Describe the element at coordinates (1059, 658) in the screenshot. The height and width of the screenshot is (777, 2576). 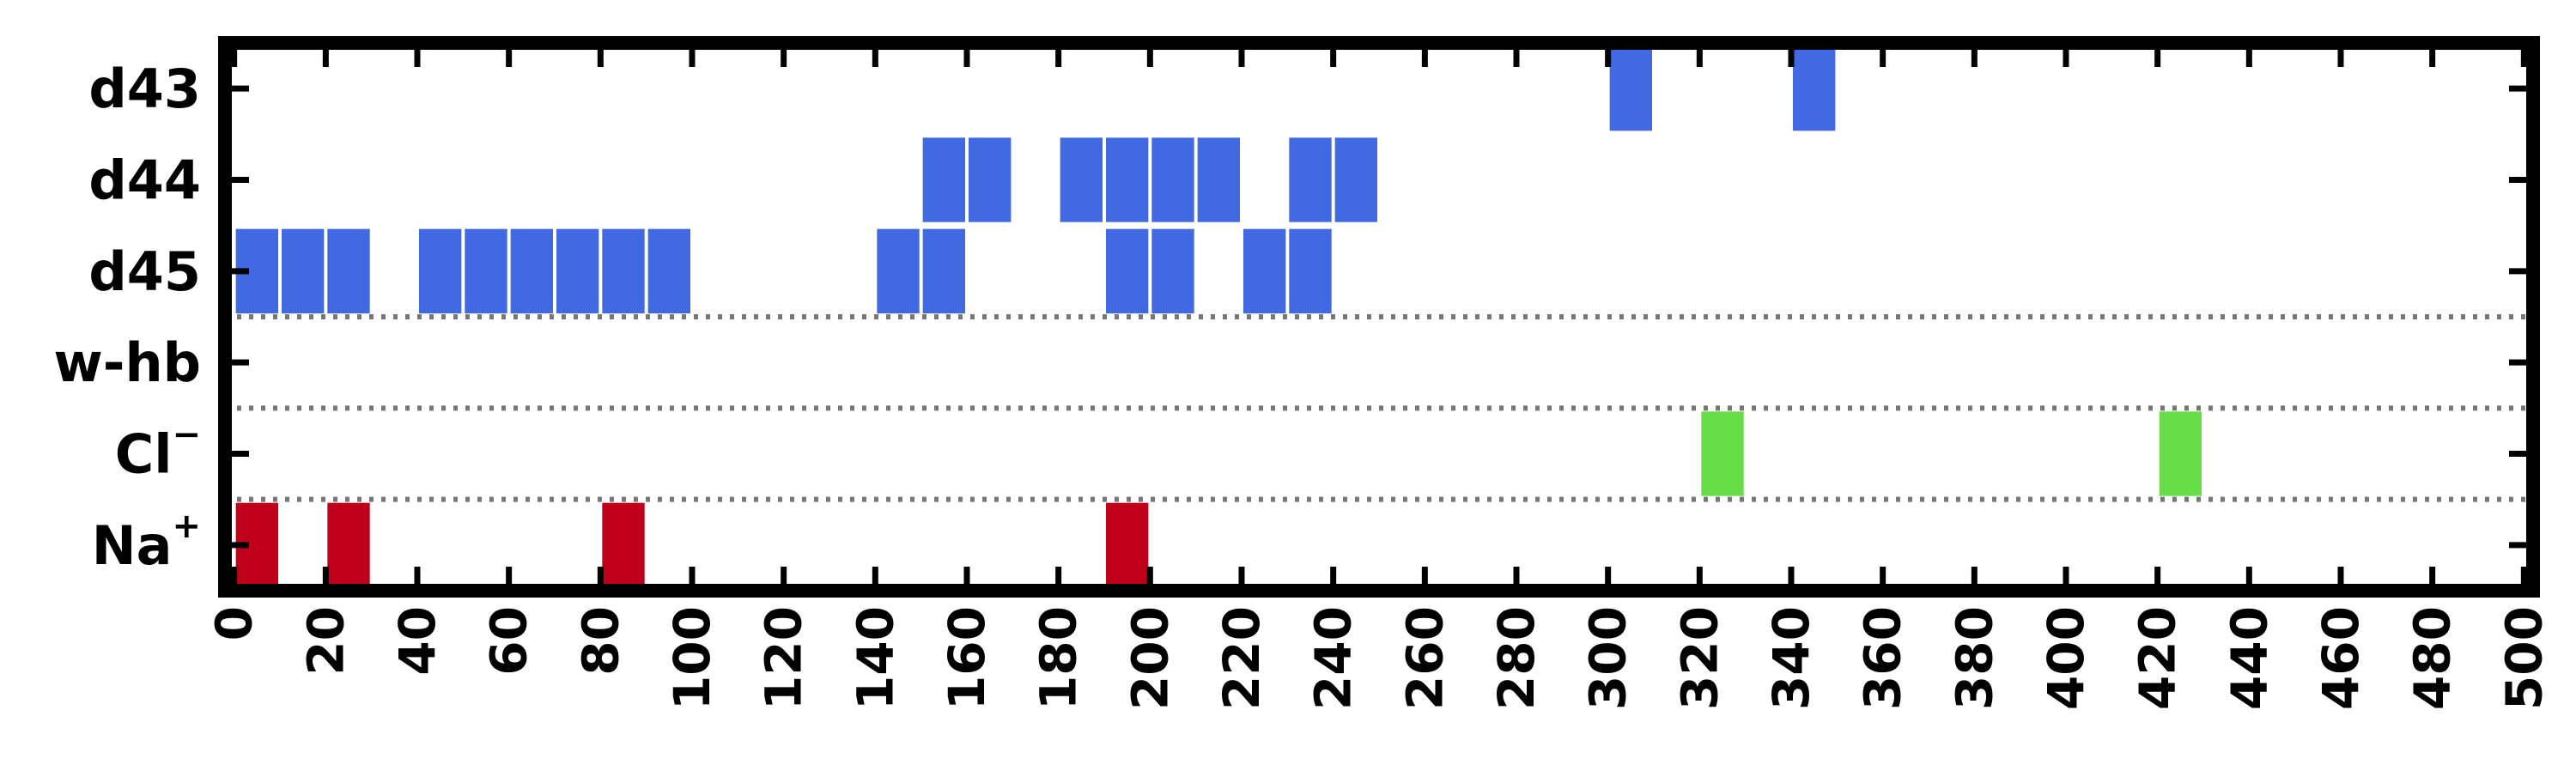
I see `x-tick-label: 180` at that location.